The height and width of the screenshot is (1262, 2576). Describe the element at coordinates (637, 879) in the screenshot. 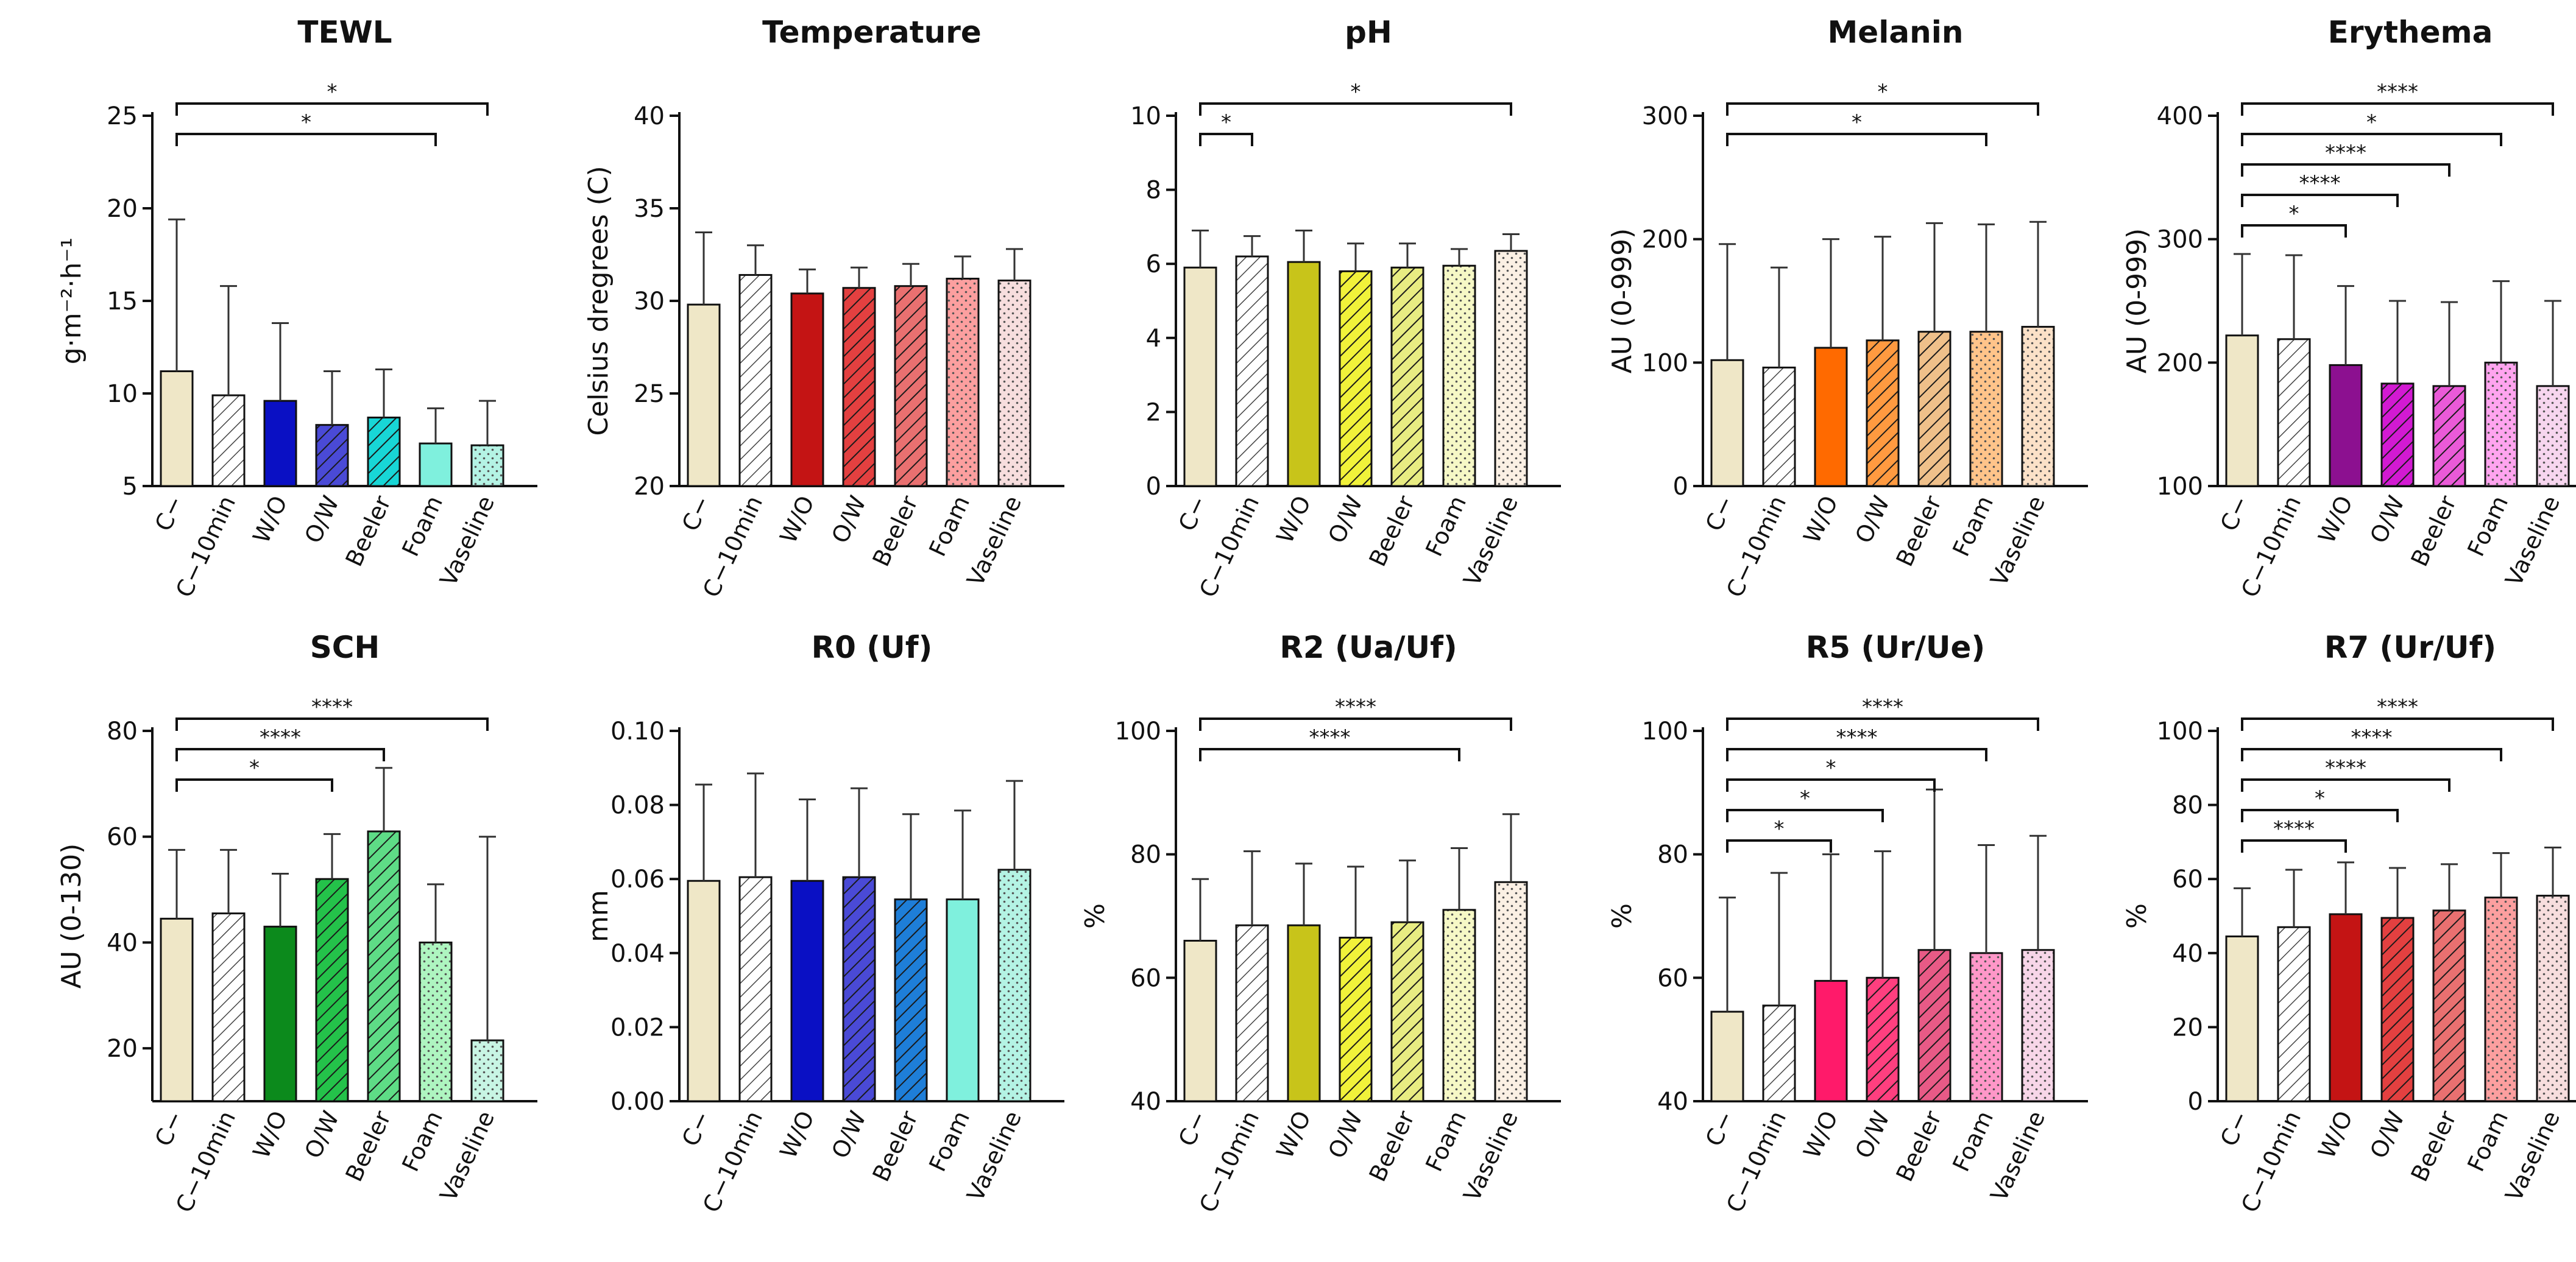

I see `y-tick-label: 0.06` at that location.